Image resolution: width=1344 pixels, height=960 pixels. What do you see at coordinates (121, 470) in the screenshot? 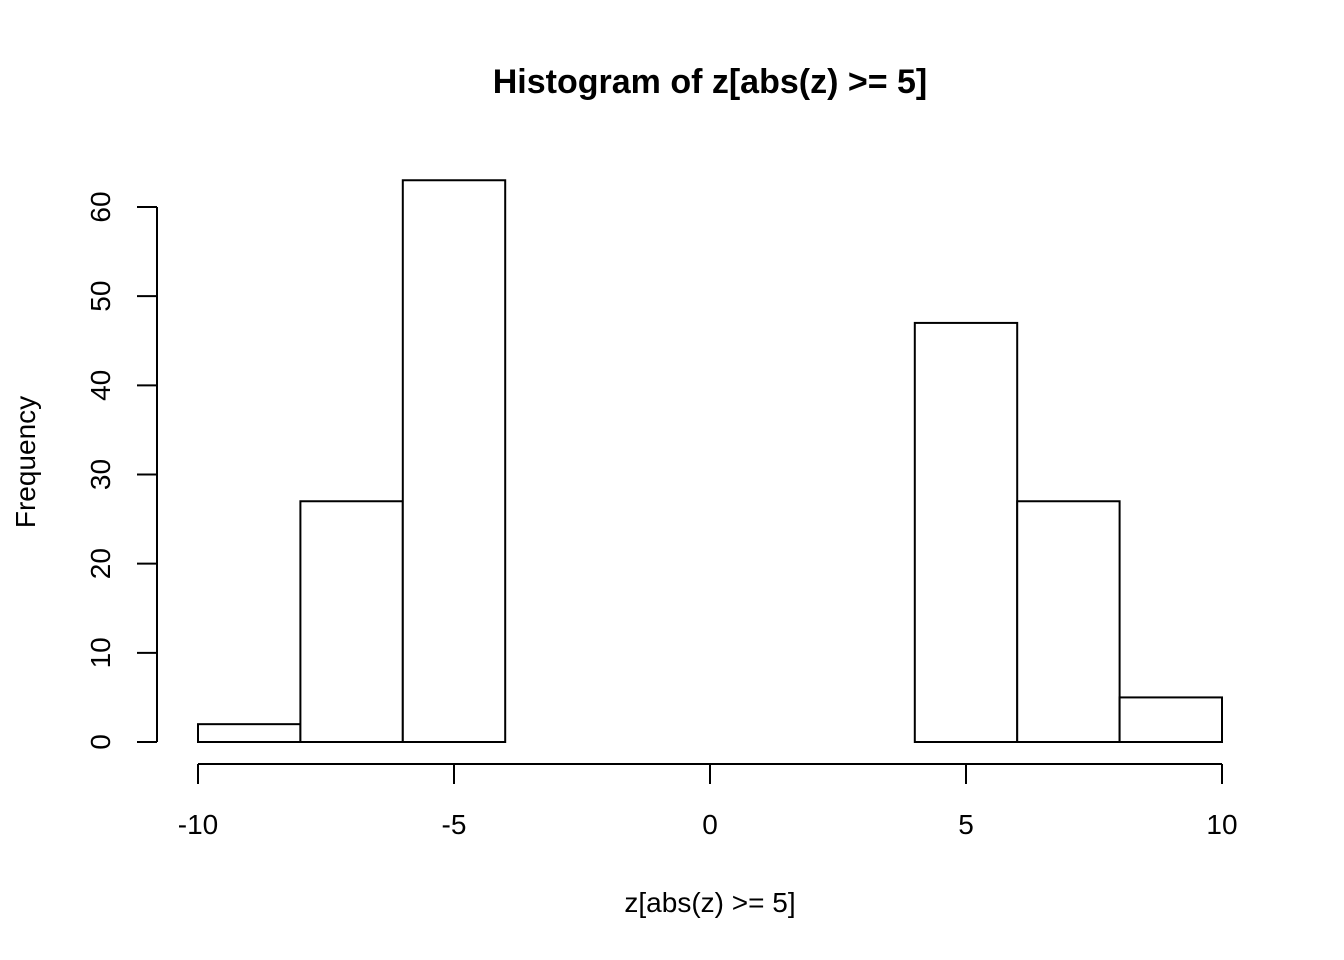
I see `y-axis: 0 10 20 30 40 50 60` at bounding box center [121, 470].